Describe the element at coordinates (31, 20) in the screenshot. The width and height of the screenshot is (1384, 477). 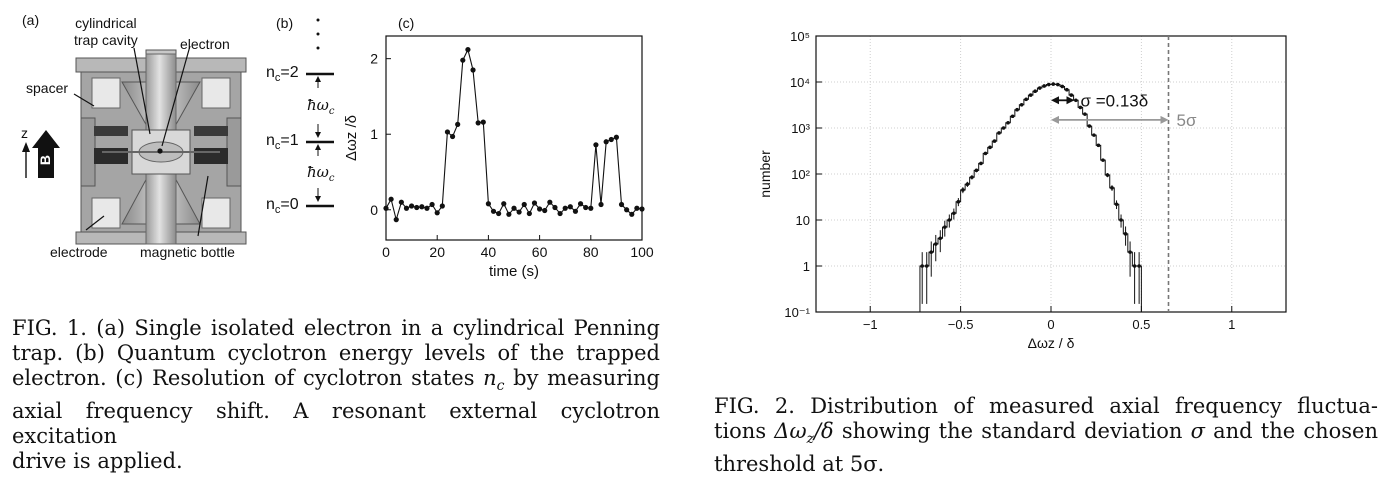
I see `panel-a-label: (a)` at that location.